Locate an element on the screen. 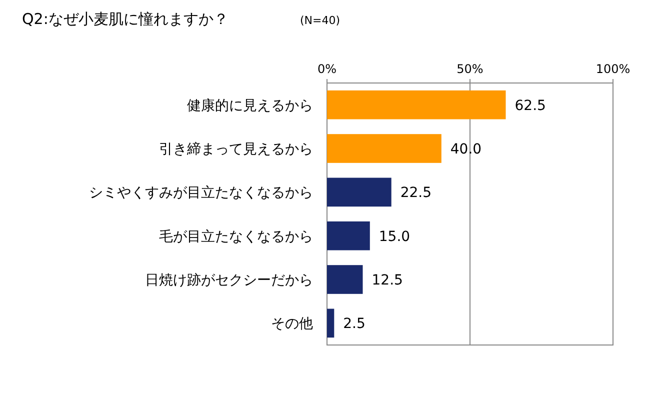 This screenshot has height=403, width=650. chart-subtitle: (N=40) is located at coordinates (320, 20).